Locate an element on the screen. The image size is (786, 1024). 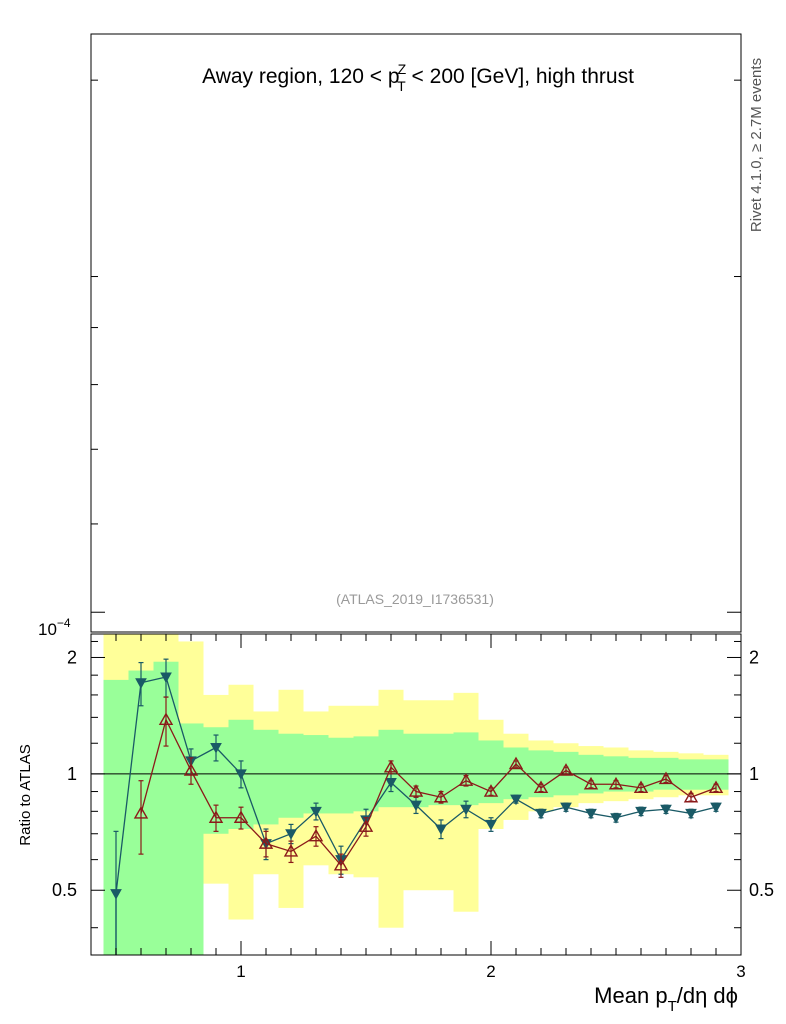
ytick-label-left-1: 1 is located at coordinates (72, 774).